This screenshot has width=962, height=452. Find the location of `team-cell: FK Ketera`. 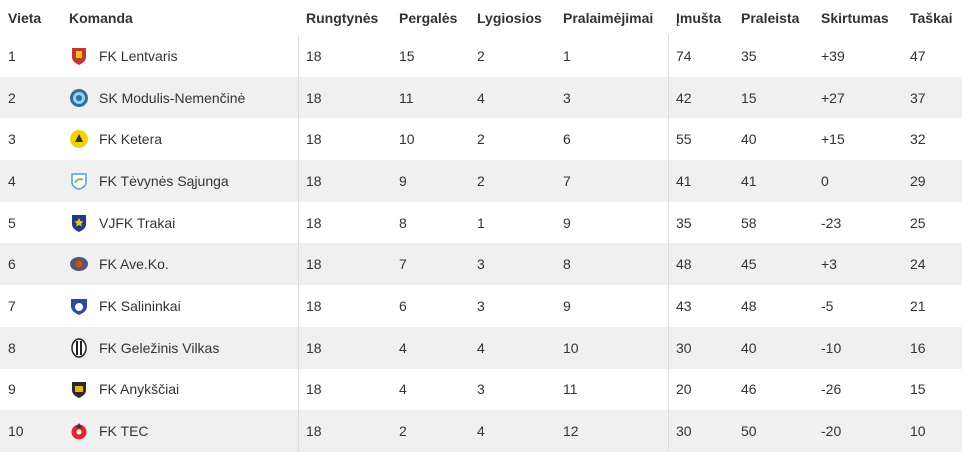

team-cell: FK Ketera is located at coordinates (183, 139).